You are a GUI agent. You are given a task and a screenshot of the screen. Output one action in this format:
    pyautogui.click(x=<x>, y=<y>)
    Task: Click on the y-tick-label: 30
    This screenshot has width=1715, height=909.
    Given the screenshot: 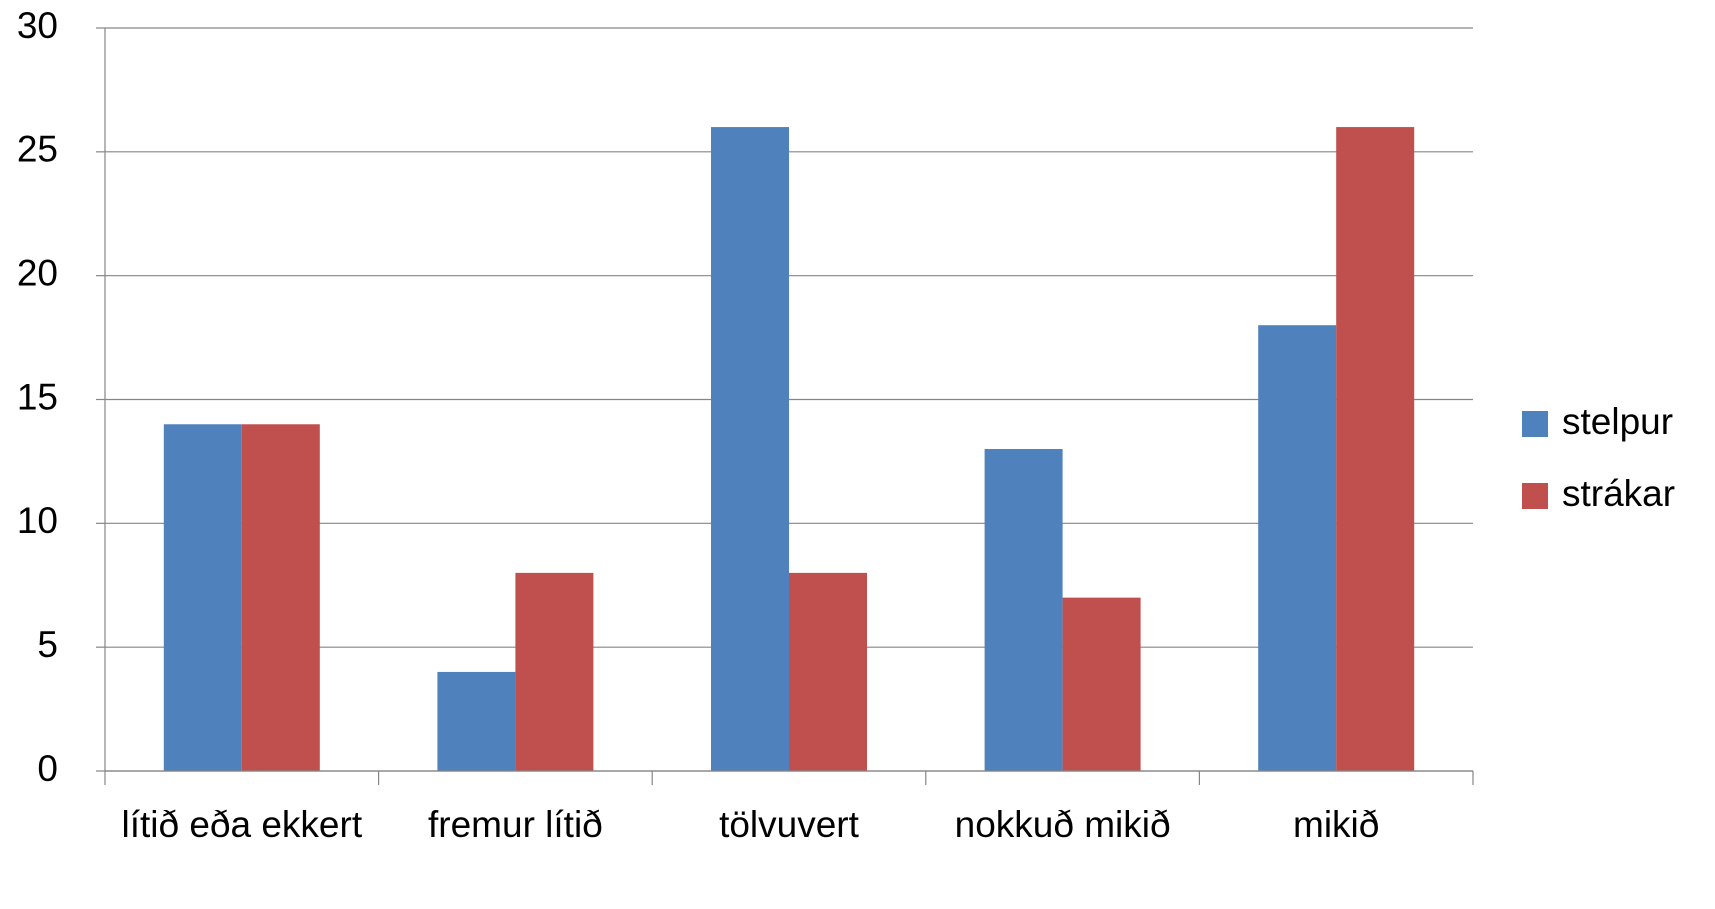 What is the action you would take?
    pyautogui.click(x=37, y=25)
    